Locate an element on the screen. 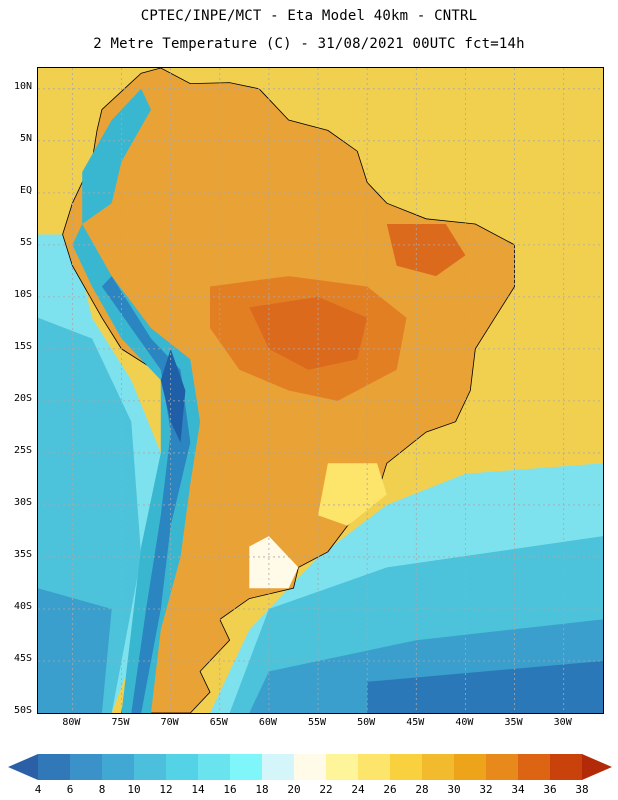 The width and height of the screenshot is (618, 800). latitude-label: 25S is located at coordinates (22, 450).